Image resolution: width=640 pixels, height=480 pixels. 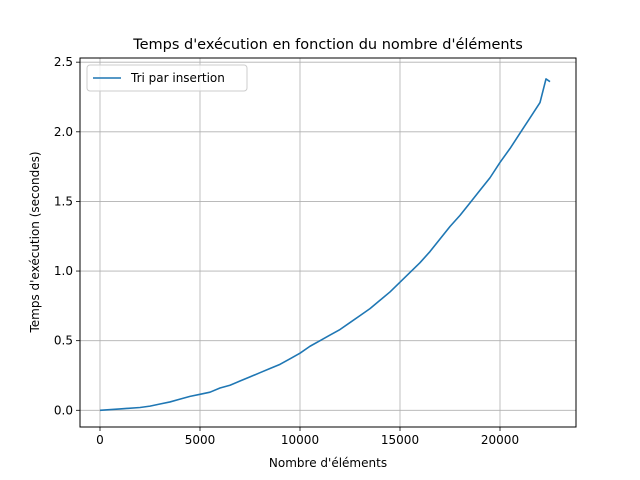 What do you see at coordinates (200, 440) in the screenshot?
I see `x-tick-label: 5000` at bounding box center [200, 440].